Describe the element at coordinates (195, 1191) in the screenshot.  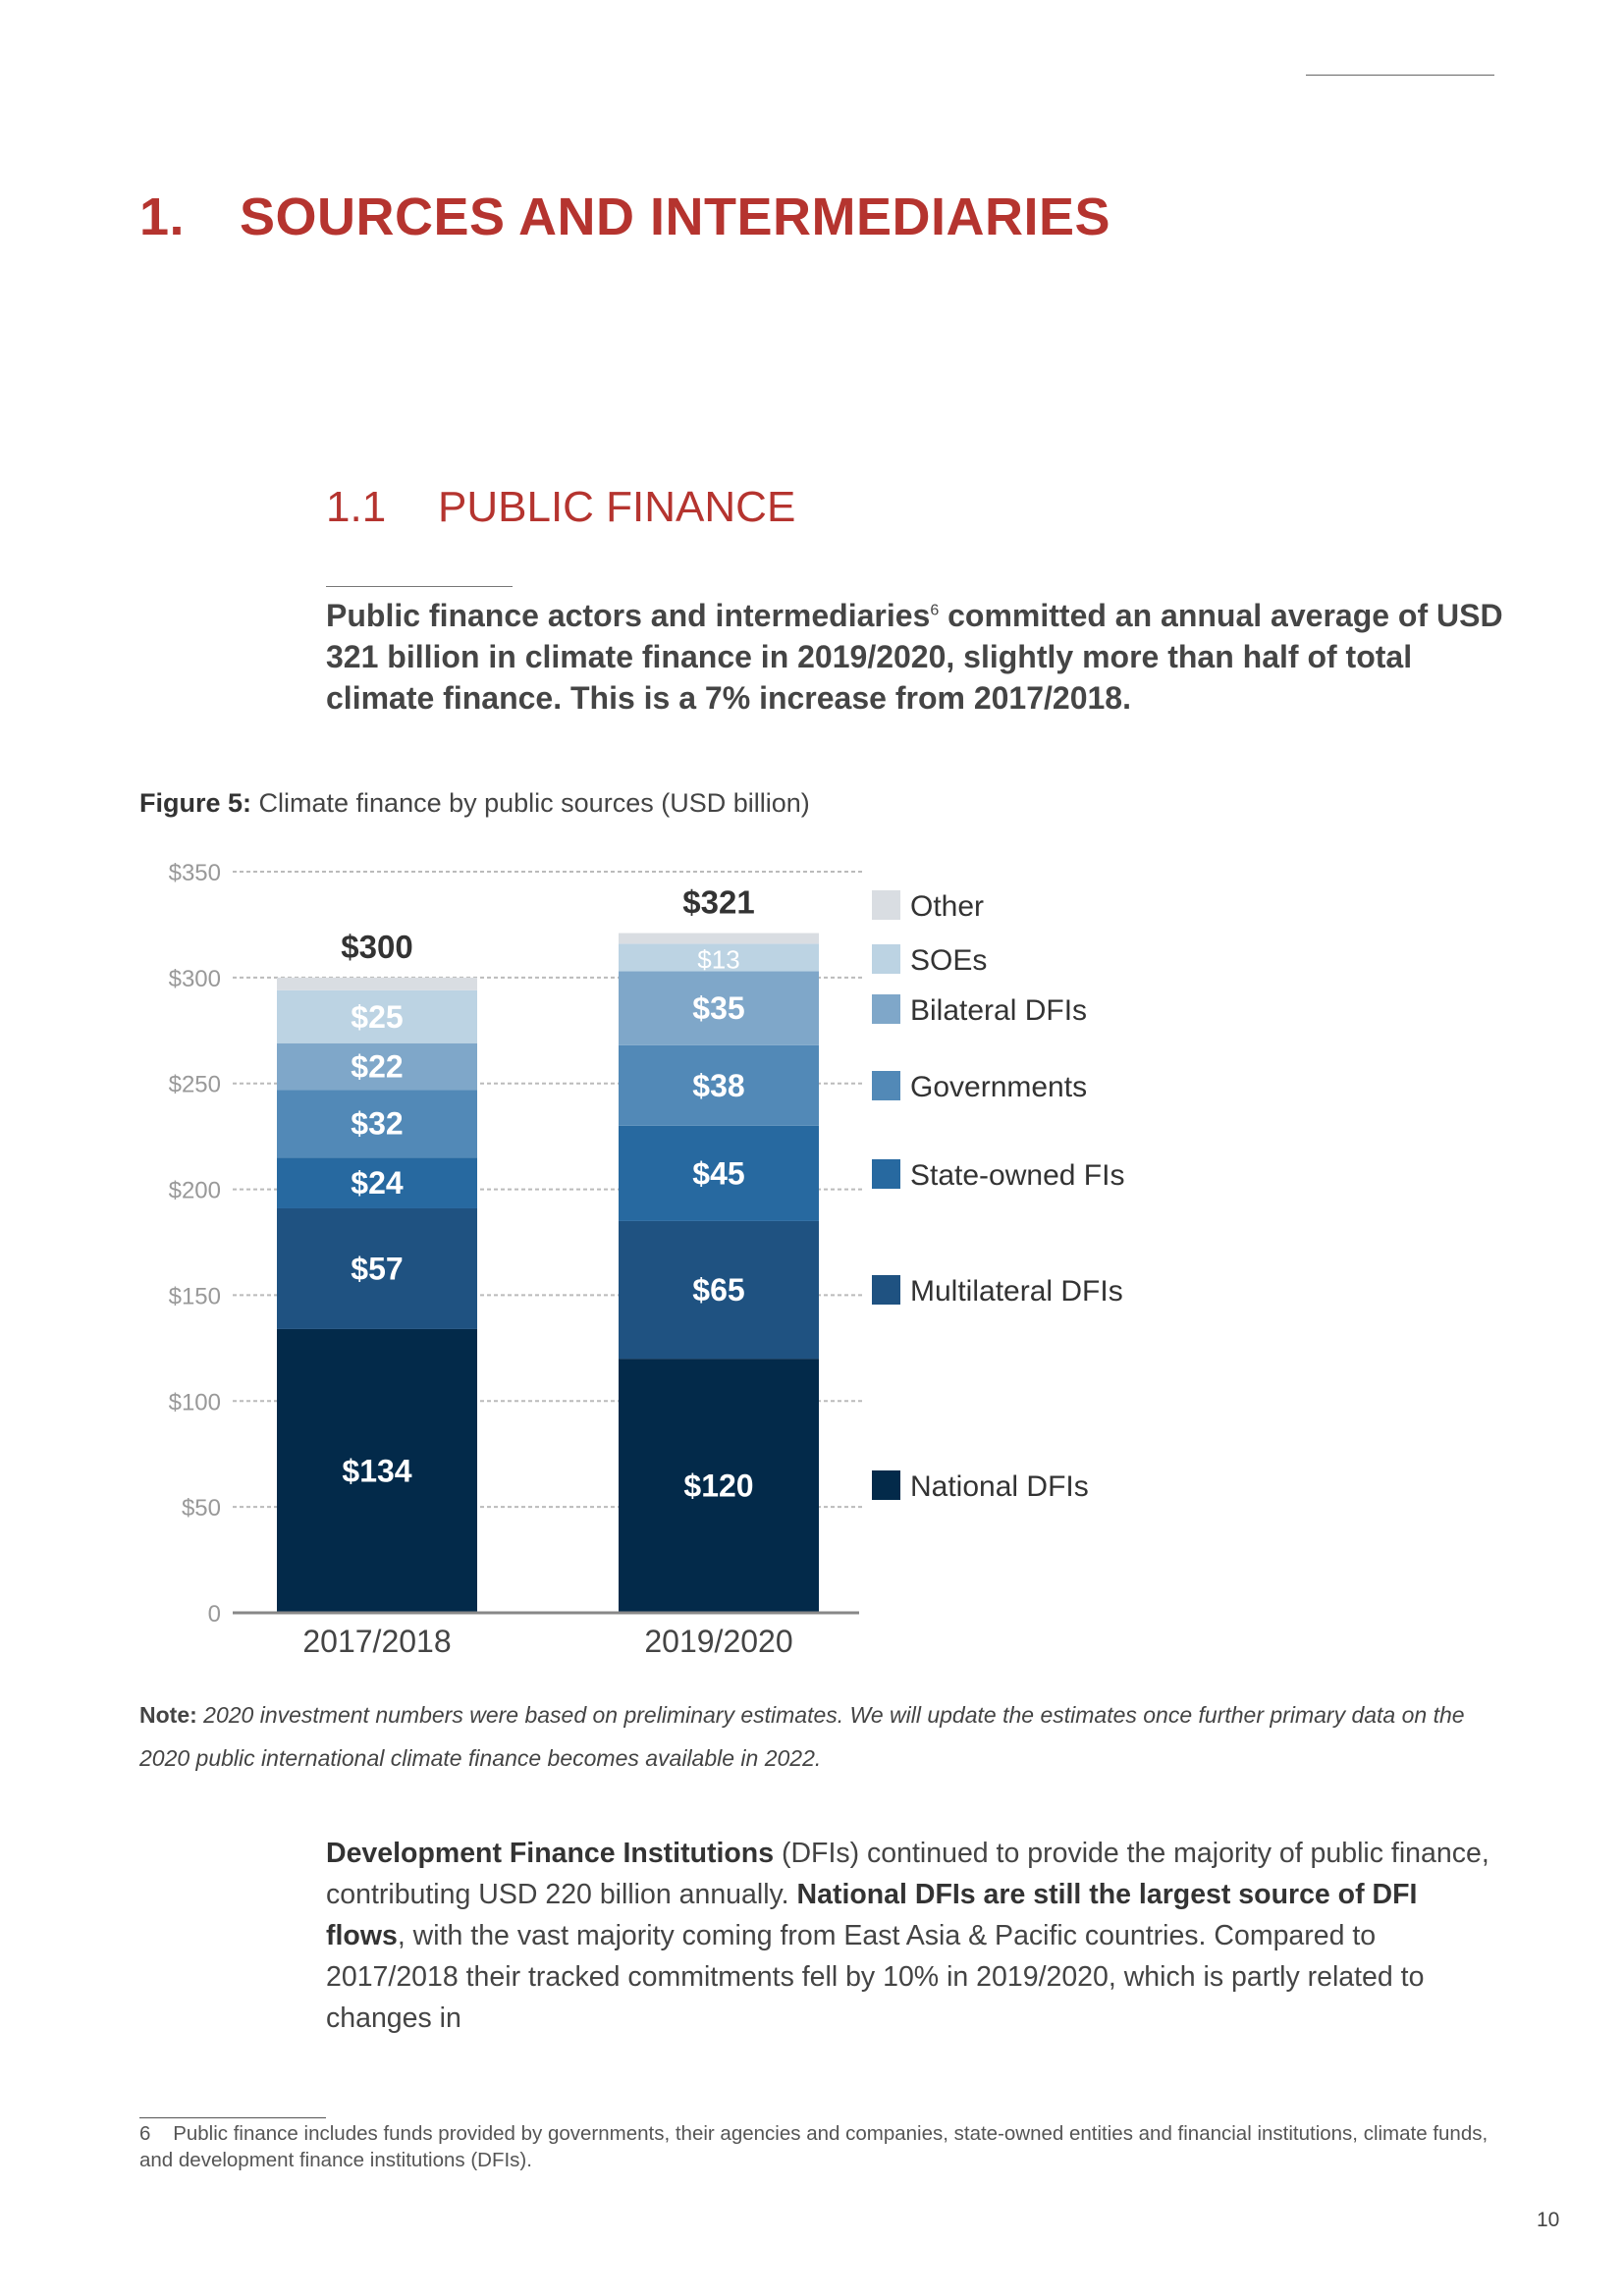
I see `y-tick-label: $200` at that location.